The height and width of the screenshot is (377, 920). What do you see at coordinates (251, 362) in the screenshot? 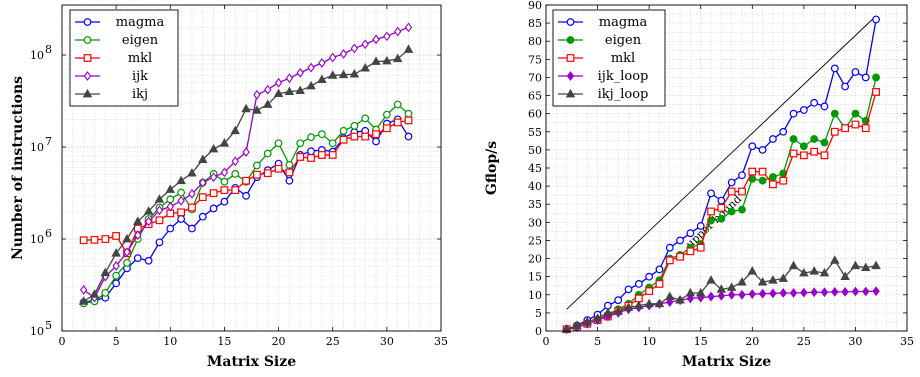
I see `x-axis-label: Matrix Size` at bounding box center [251, 362].